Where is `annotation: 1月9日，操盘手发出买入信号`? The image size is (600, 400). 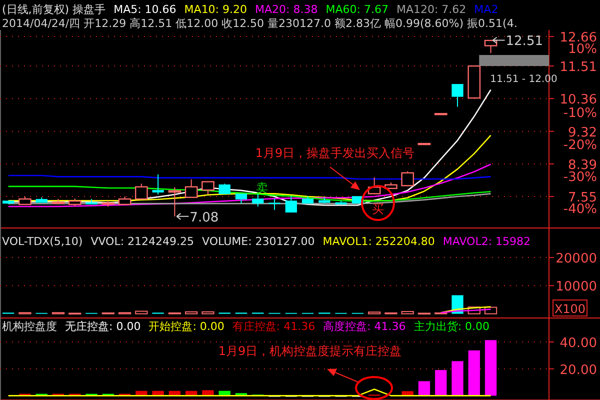 annotation: 1月9日，操盘手发出买入信号 is located at coordinates (335, 153).